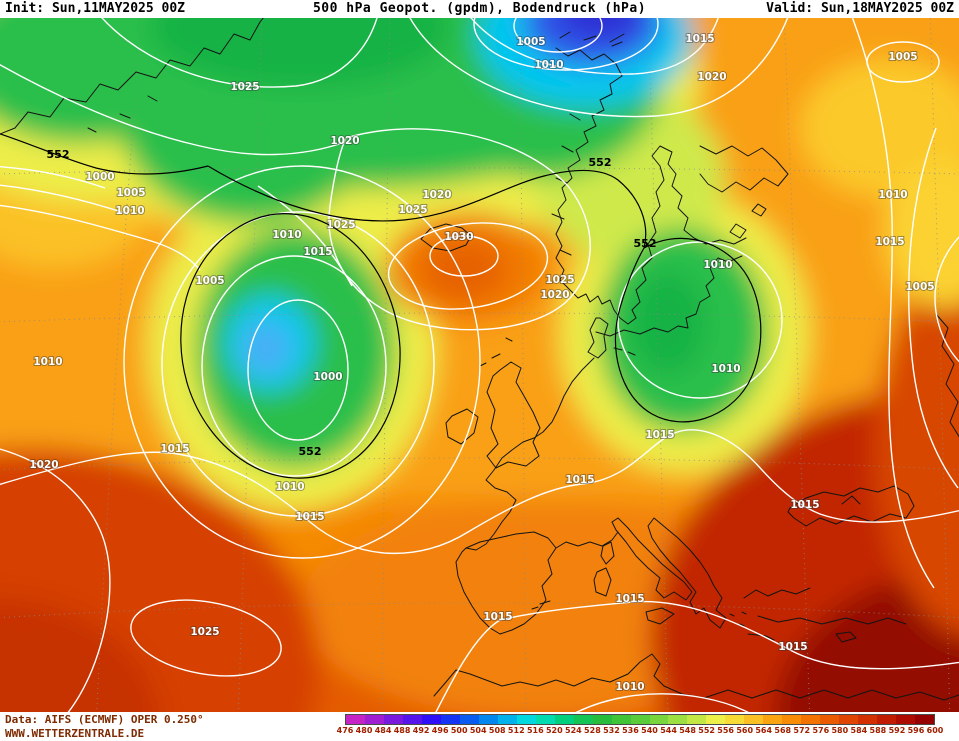 The height and width of the screenshot is (741, 959). Describe the element at coordinates (745, 730) in the screenshot. I see `colorbar-value: 560` at that location.